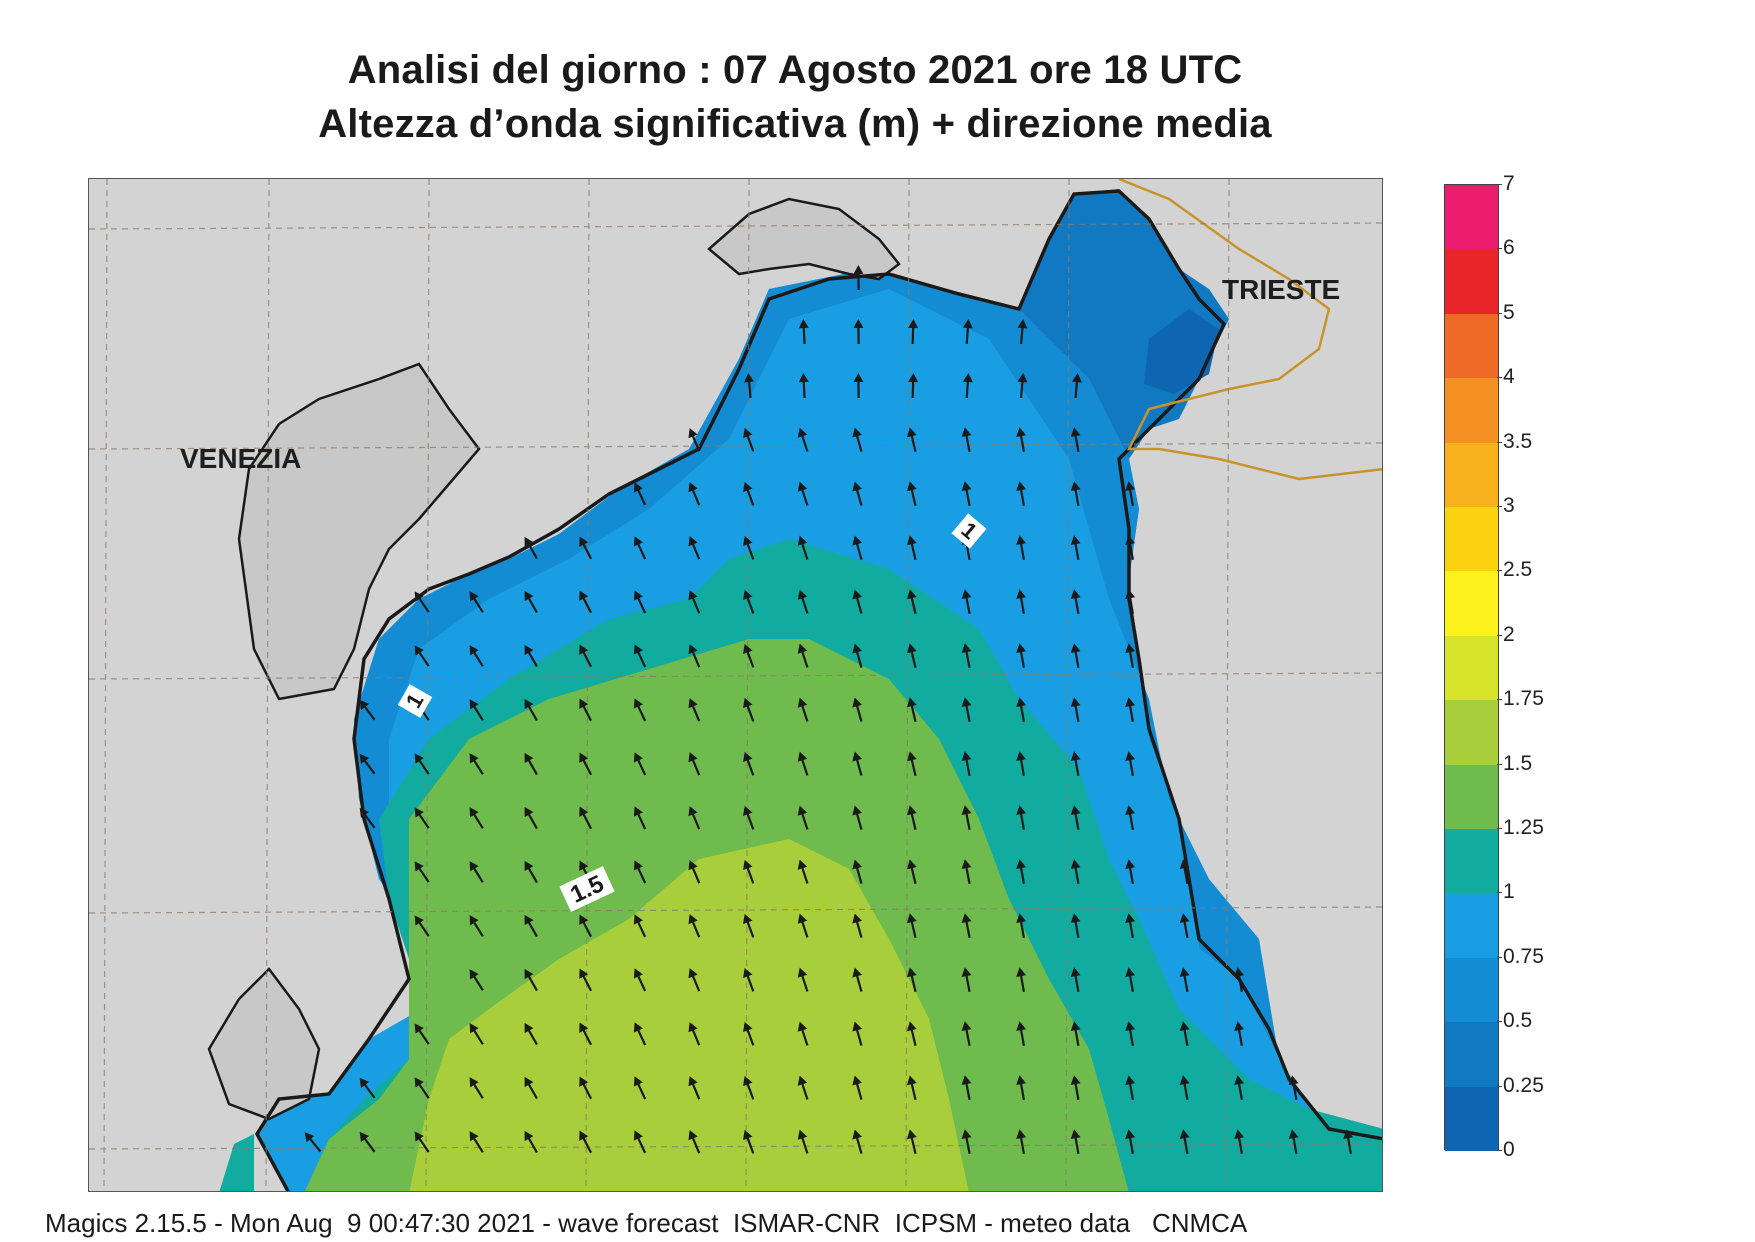  I want to click on legend-label: 0.25, so click(1523, 1085).